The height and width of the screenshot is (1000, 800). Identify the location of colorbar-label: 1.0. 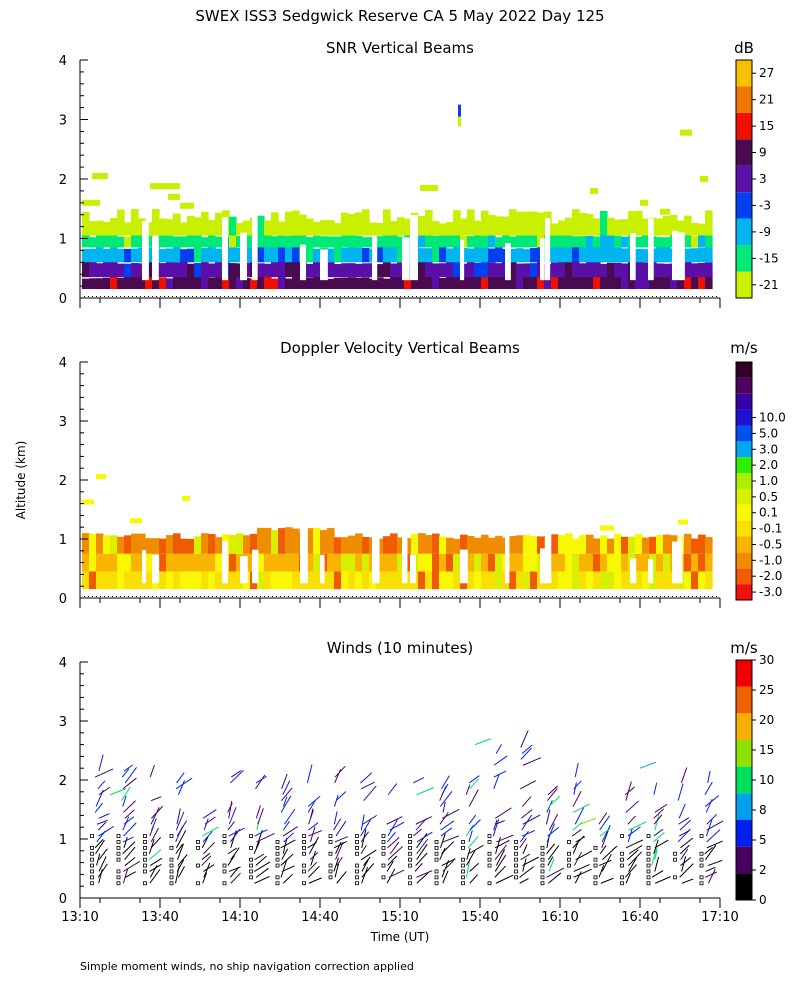
(768, 481).